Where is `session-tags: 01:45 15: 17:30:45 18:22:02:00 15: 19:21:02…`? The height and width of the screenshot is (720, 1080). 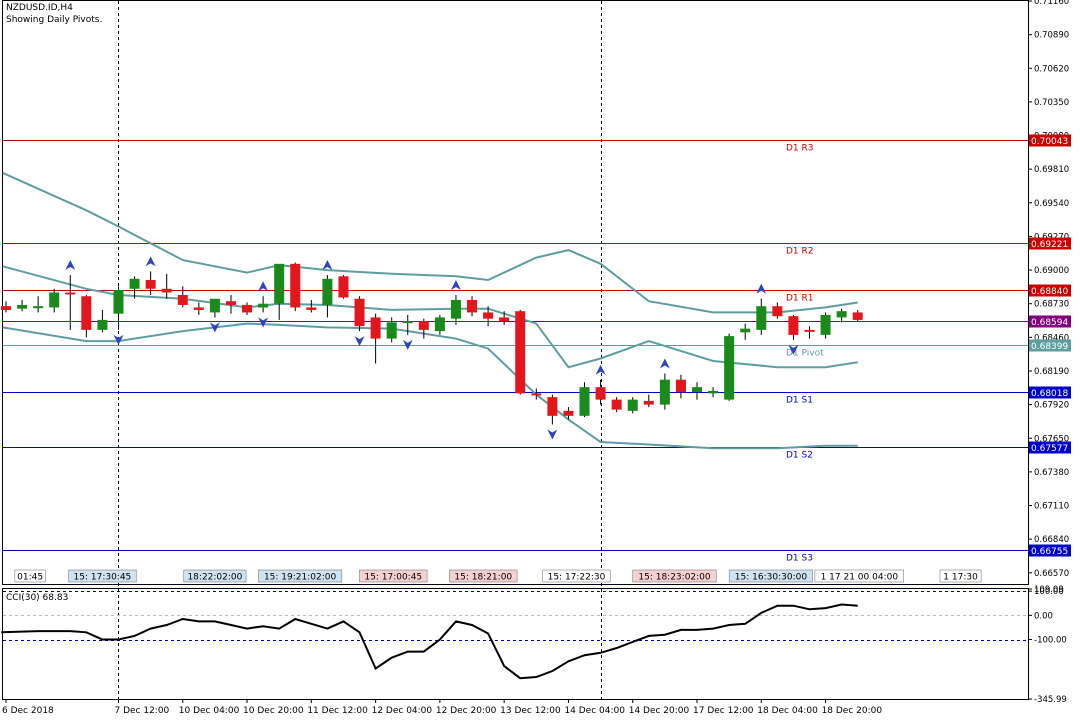
session-tags: 01:45 15: 17:30:45 18:22:02:00 15: 19:21:02… is located at coordinates (498, 576).